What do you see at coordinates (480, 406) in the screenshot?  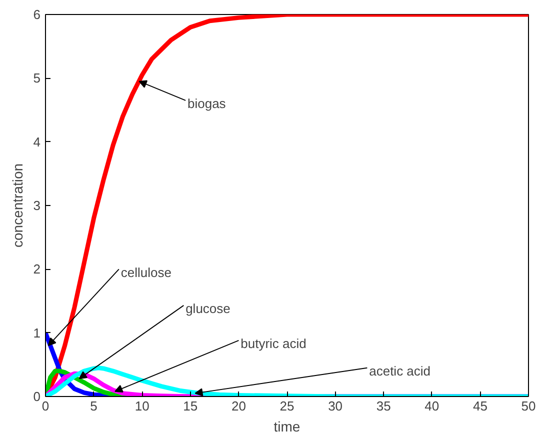 I see `x-tick-label: 45` at bounding box center [480, 406].